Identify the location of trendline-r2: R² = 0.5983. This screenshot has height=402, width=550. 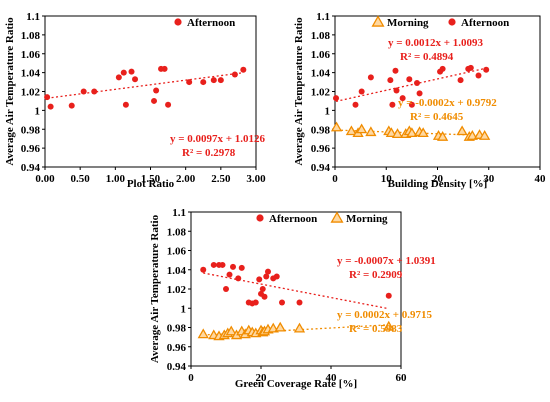
(376, 329).